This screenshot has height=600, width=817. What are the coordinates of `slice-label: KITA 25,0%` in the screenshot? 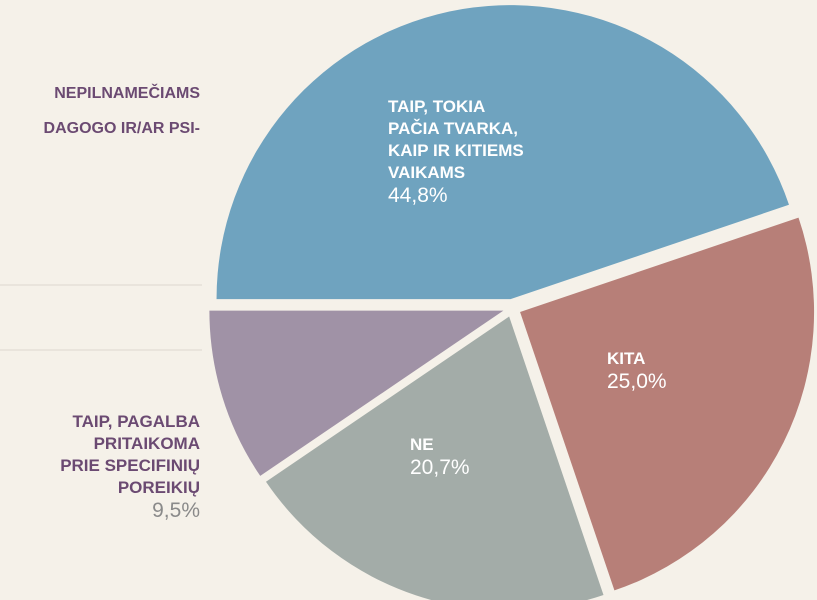 It's located at (637, 371).